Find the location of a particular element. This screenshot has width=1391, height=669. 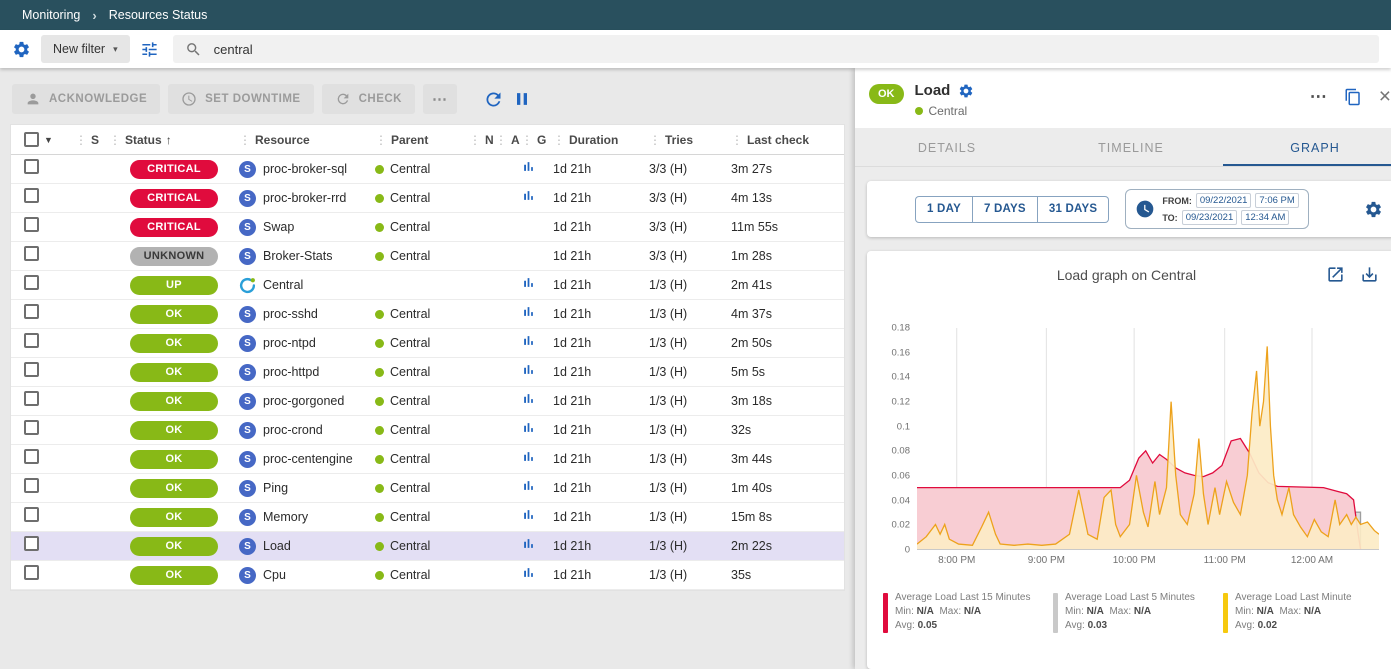

time-range-31-days-button: 31 DAYS is located at coordinates (1073, 209).